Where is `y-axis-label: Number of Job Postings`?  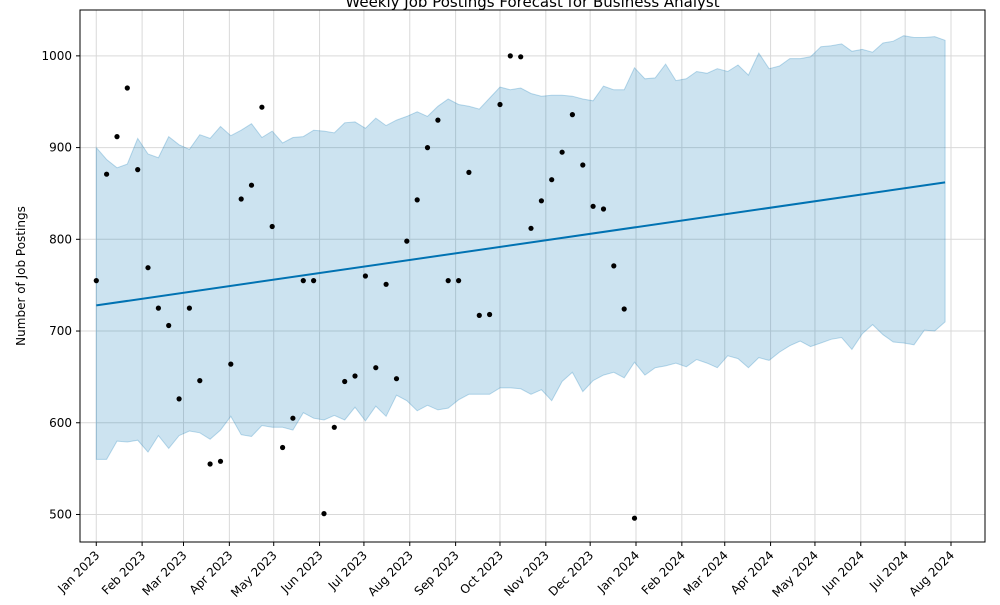 y-axis-label: Number of Job Postings is located at coordinates (21, 276).